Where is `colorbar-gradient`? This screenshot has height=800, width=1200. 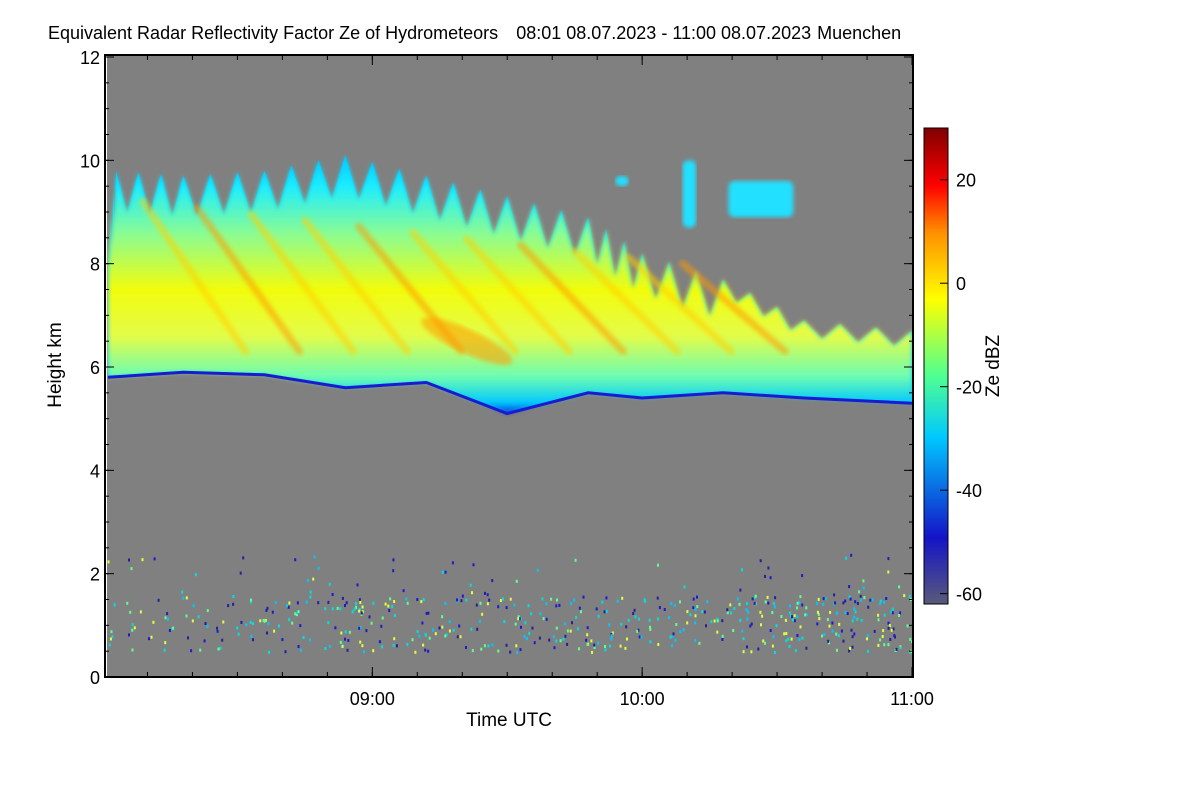 colorbar-gradient is located at coordinates (936, 366).